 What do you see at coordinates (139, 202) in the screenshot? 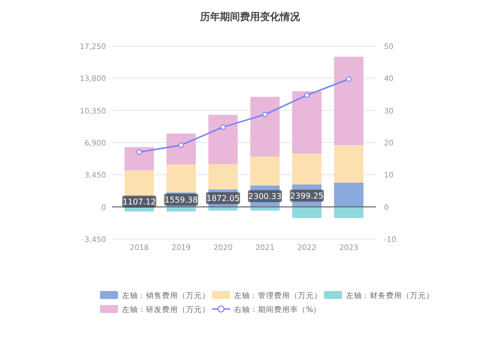
I see `data-label: 1107.12` at bounding box center [139, 202].